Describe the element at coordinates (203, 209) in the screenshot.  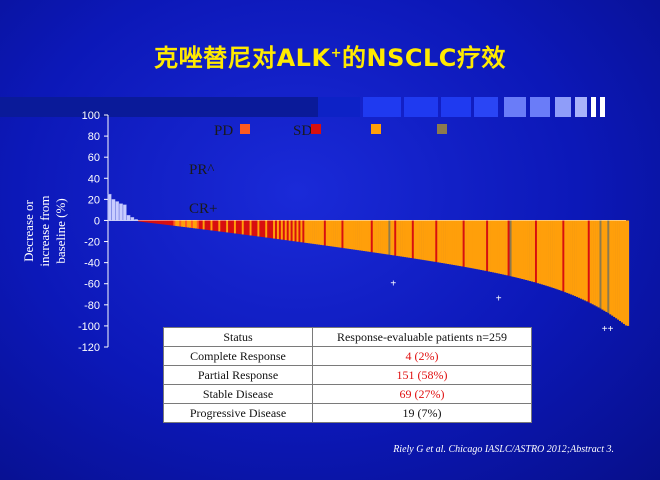
I see `annotation-label: CR+` at that location.